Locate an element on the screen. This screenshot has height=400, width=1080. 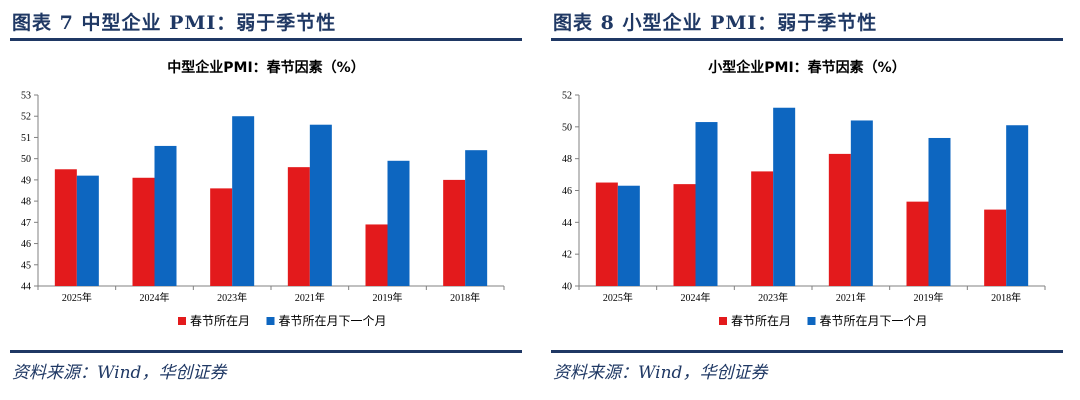
figure-7-source: 资料来源：Wind，华创证券 is located at coordinates (119, 373).